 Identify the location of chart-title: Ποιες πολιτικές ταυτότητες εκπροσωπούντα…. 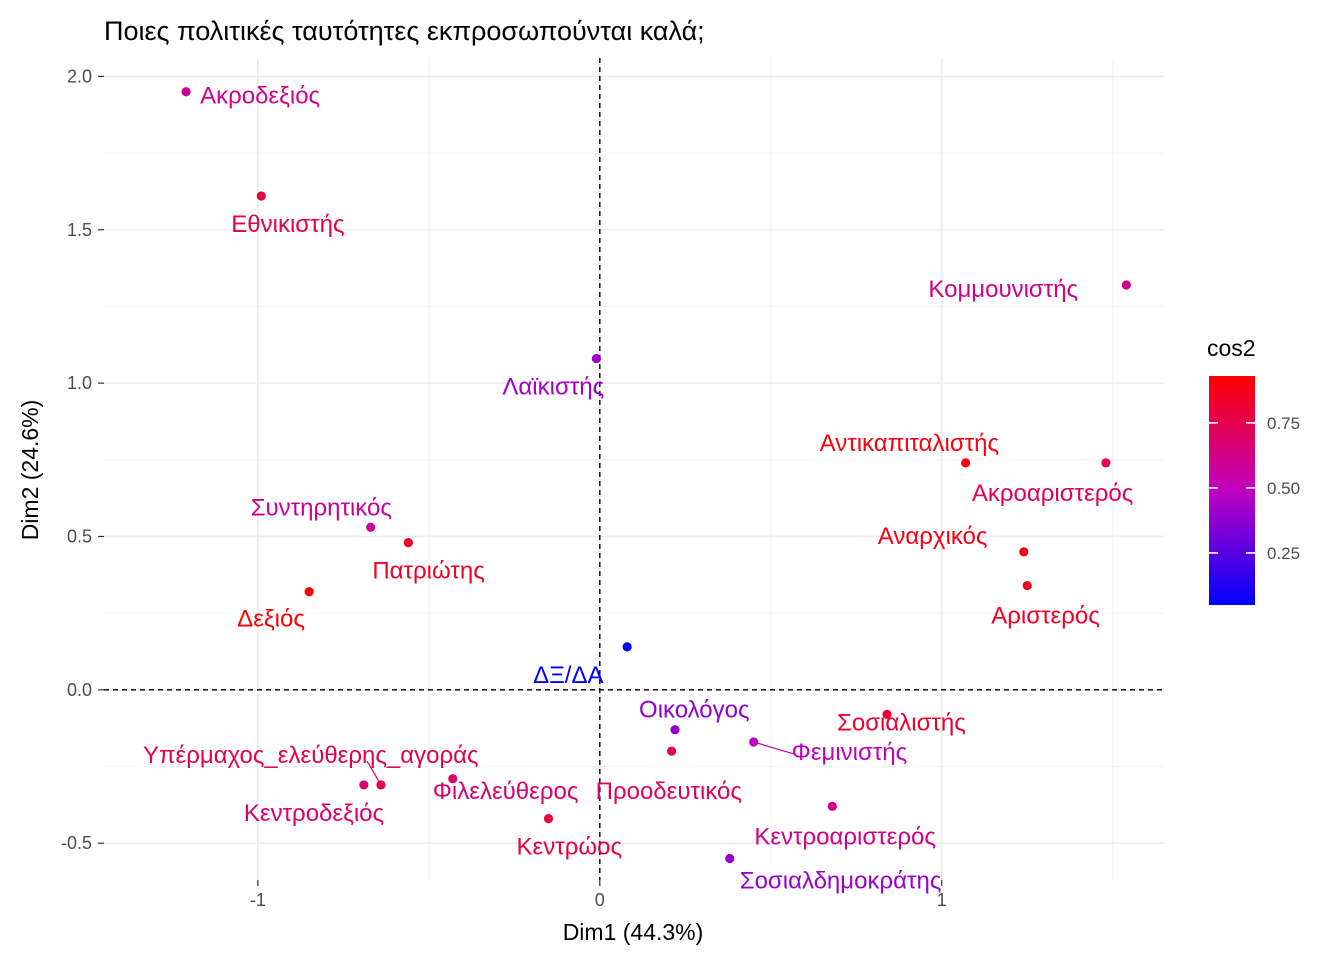
(404, 31).